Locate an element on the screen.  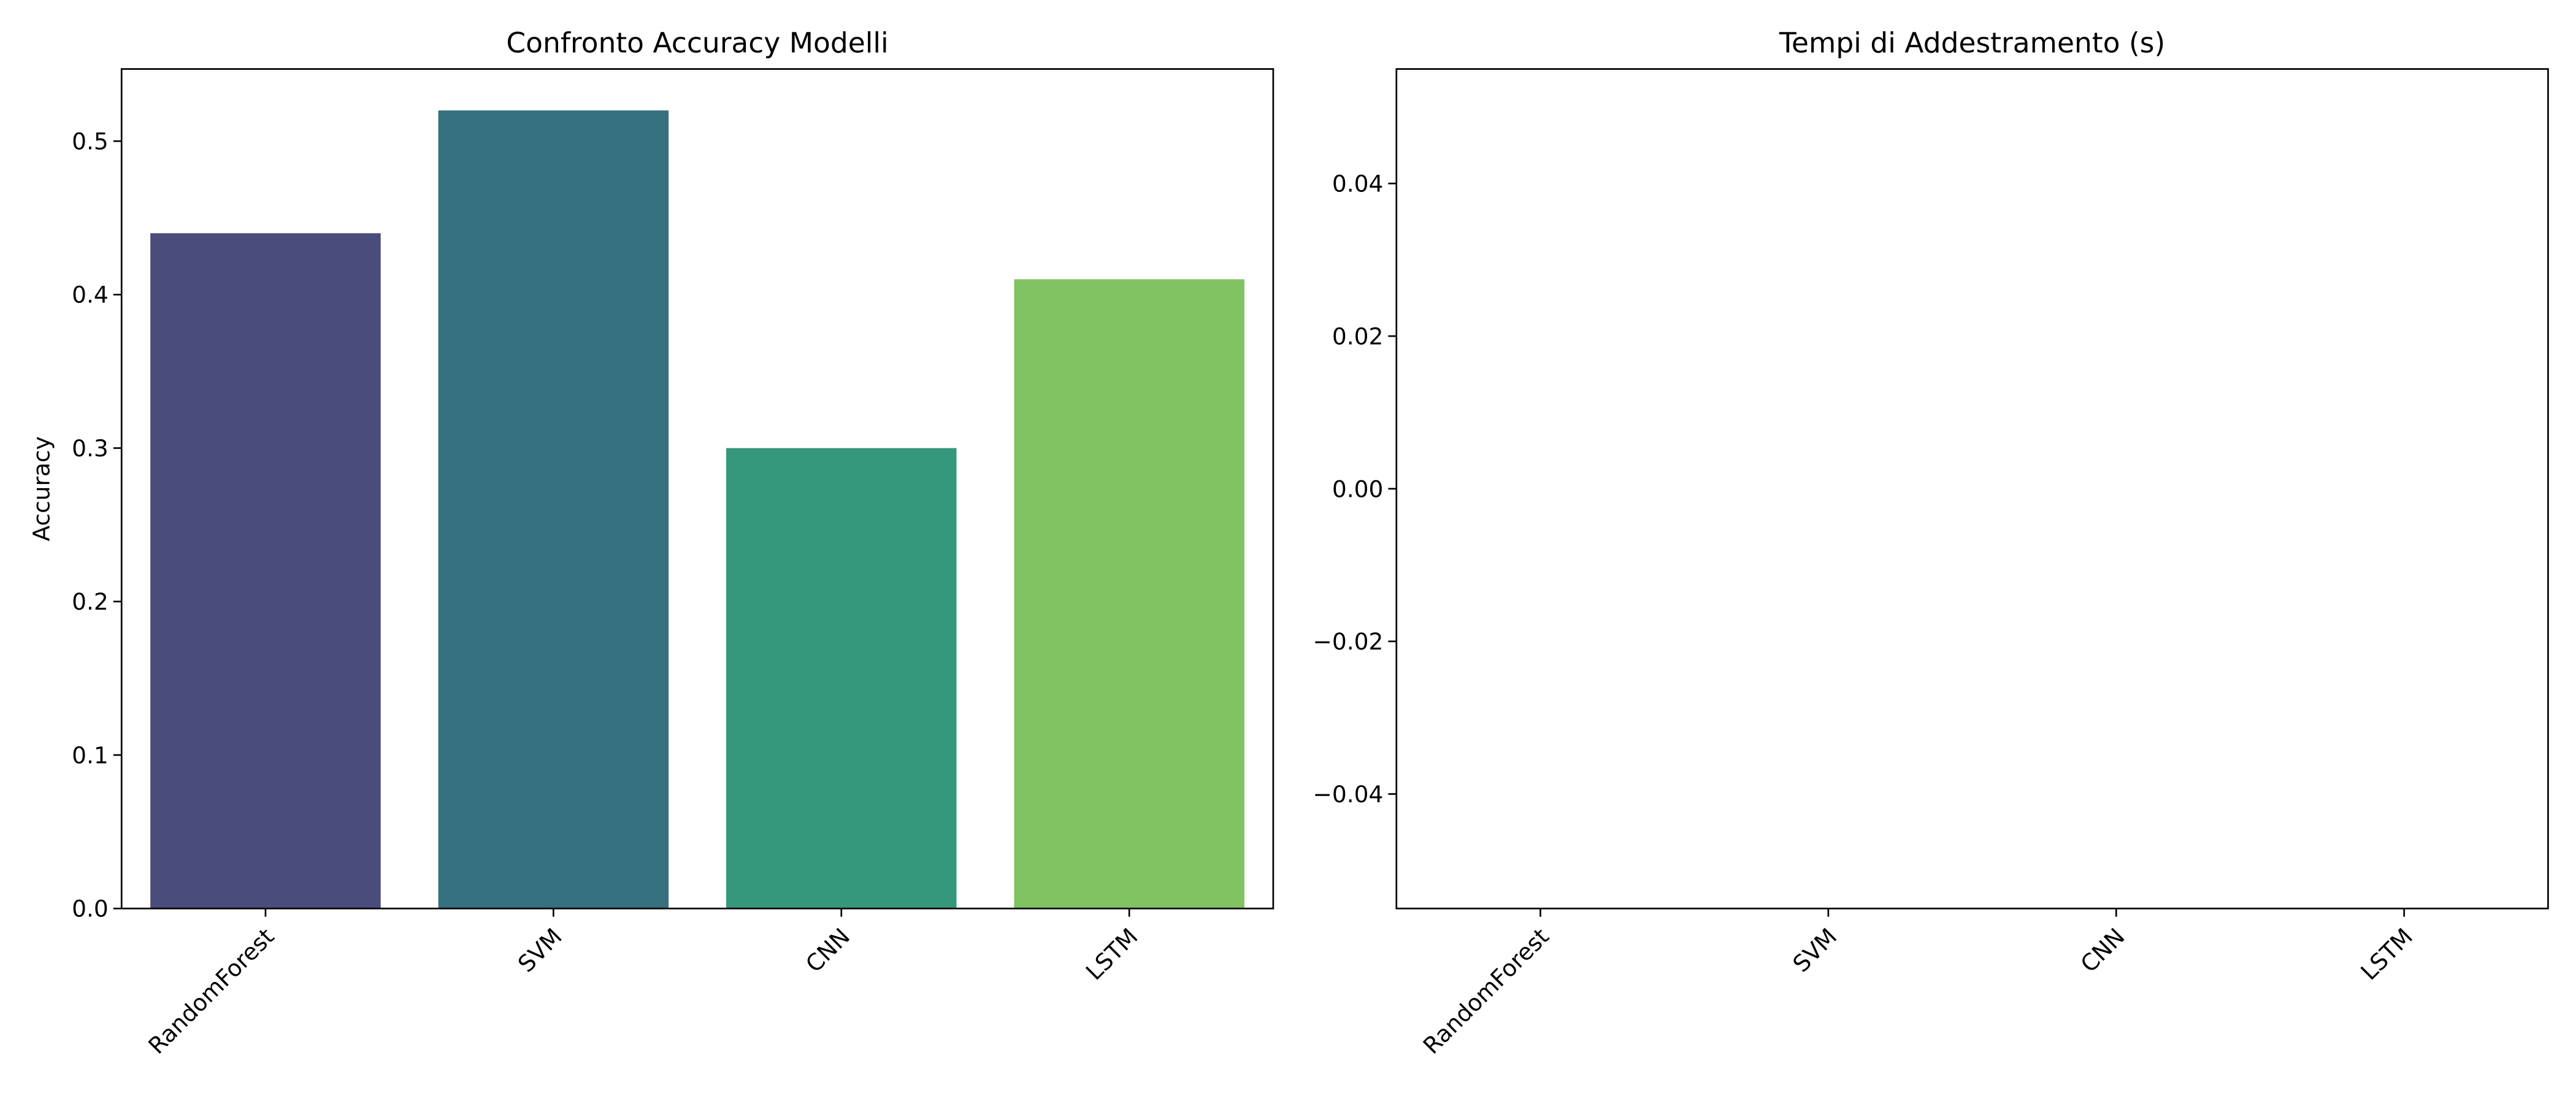
chart-title: Tempi di Addestramento (s) is located at coordinates (1972, 43).